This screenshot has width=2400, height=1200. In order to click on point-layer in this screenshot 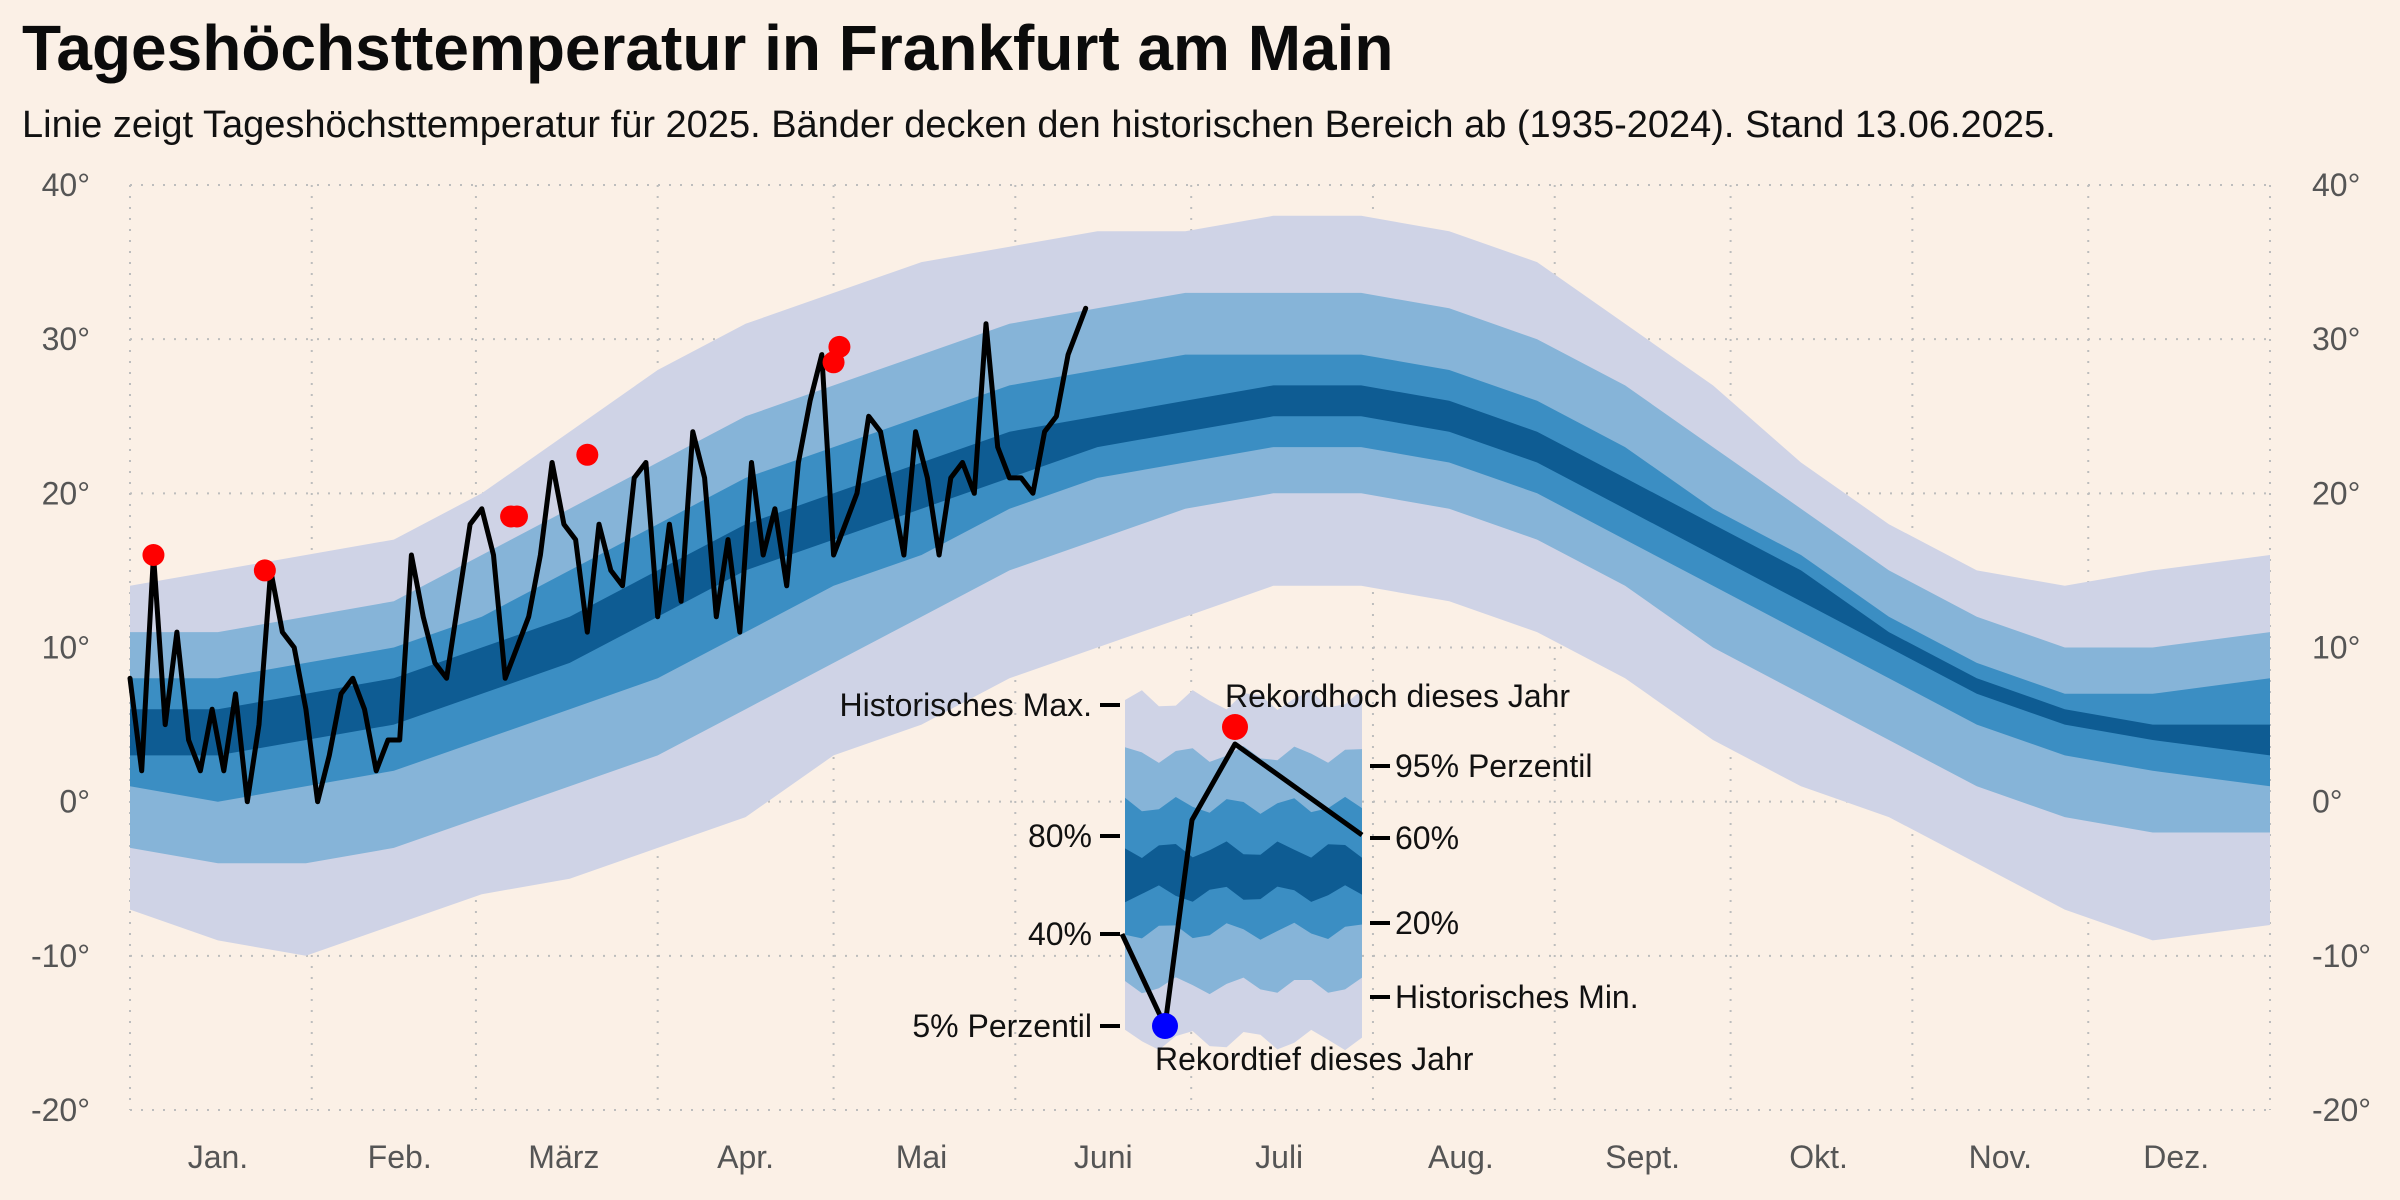, I will do `click(496, 458)`.